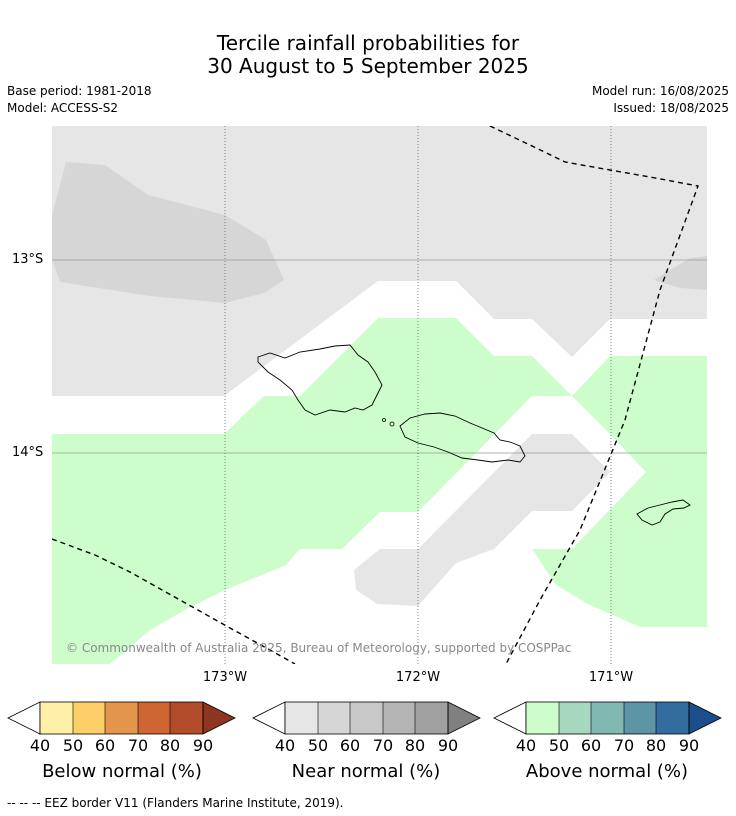 This screenshot has width=736, height=816. I want to click on colorbar-above-tick: 60, so click(591, 745).